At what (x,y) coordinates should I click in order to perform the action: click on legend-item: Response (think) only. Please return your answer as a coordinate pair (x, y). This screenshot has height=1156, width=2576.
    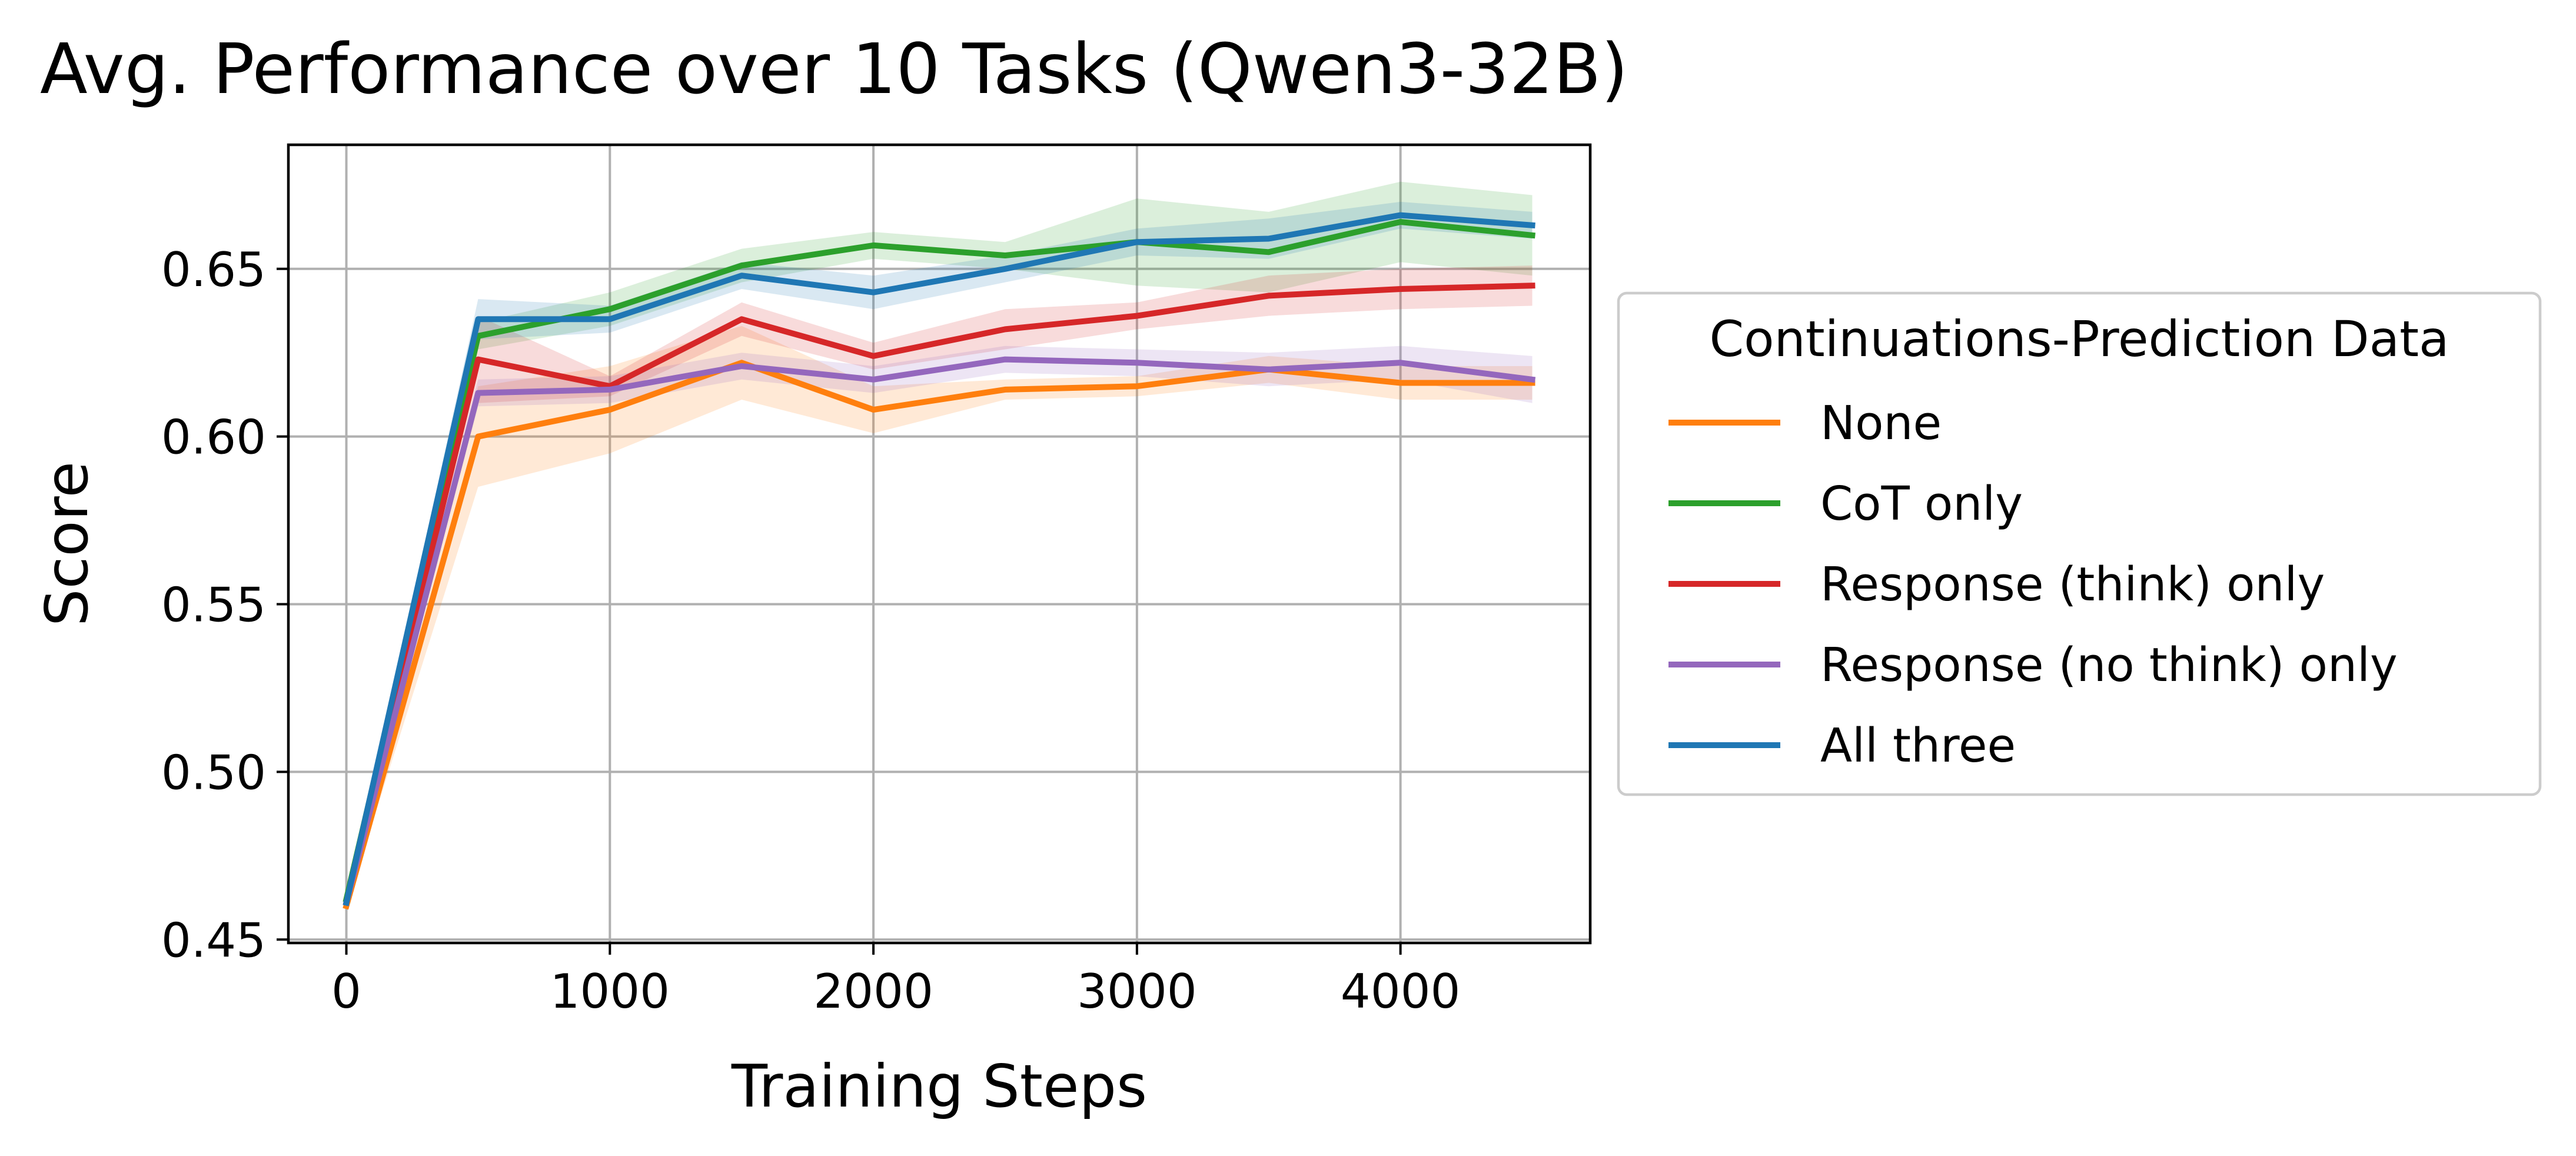
    Looking at the image, I should click on (1996, 584).